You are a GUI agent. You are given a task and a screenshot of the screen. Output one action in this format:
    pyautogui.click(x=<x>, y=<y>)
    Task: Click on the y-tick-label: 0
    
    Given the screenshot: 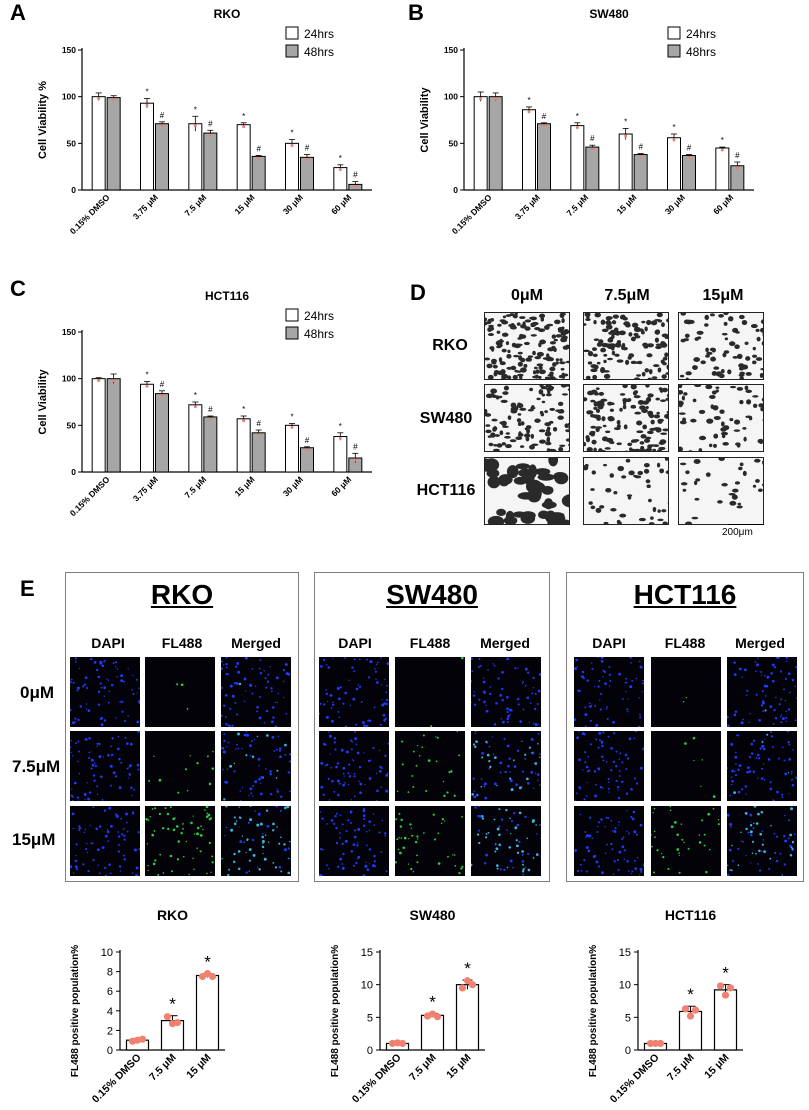 What is the action you would take?
    pyautogui.click(x=73, y=190)
    